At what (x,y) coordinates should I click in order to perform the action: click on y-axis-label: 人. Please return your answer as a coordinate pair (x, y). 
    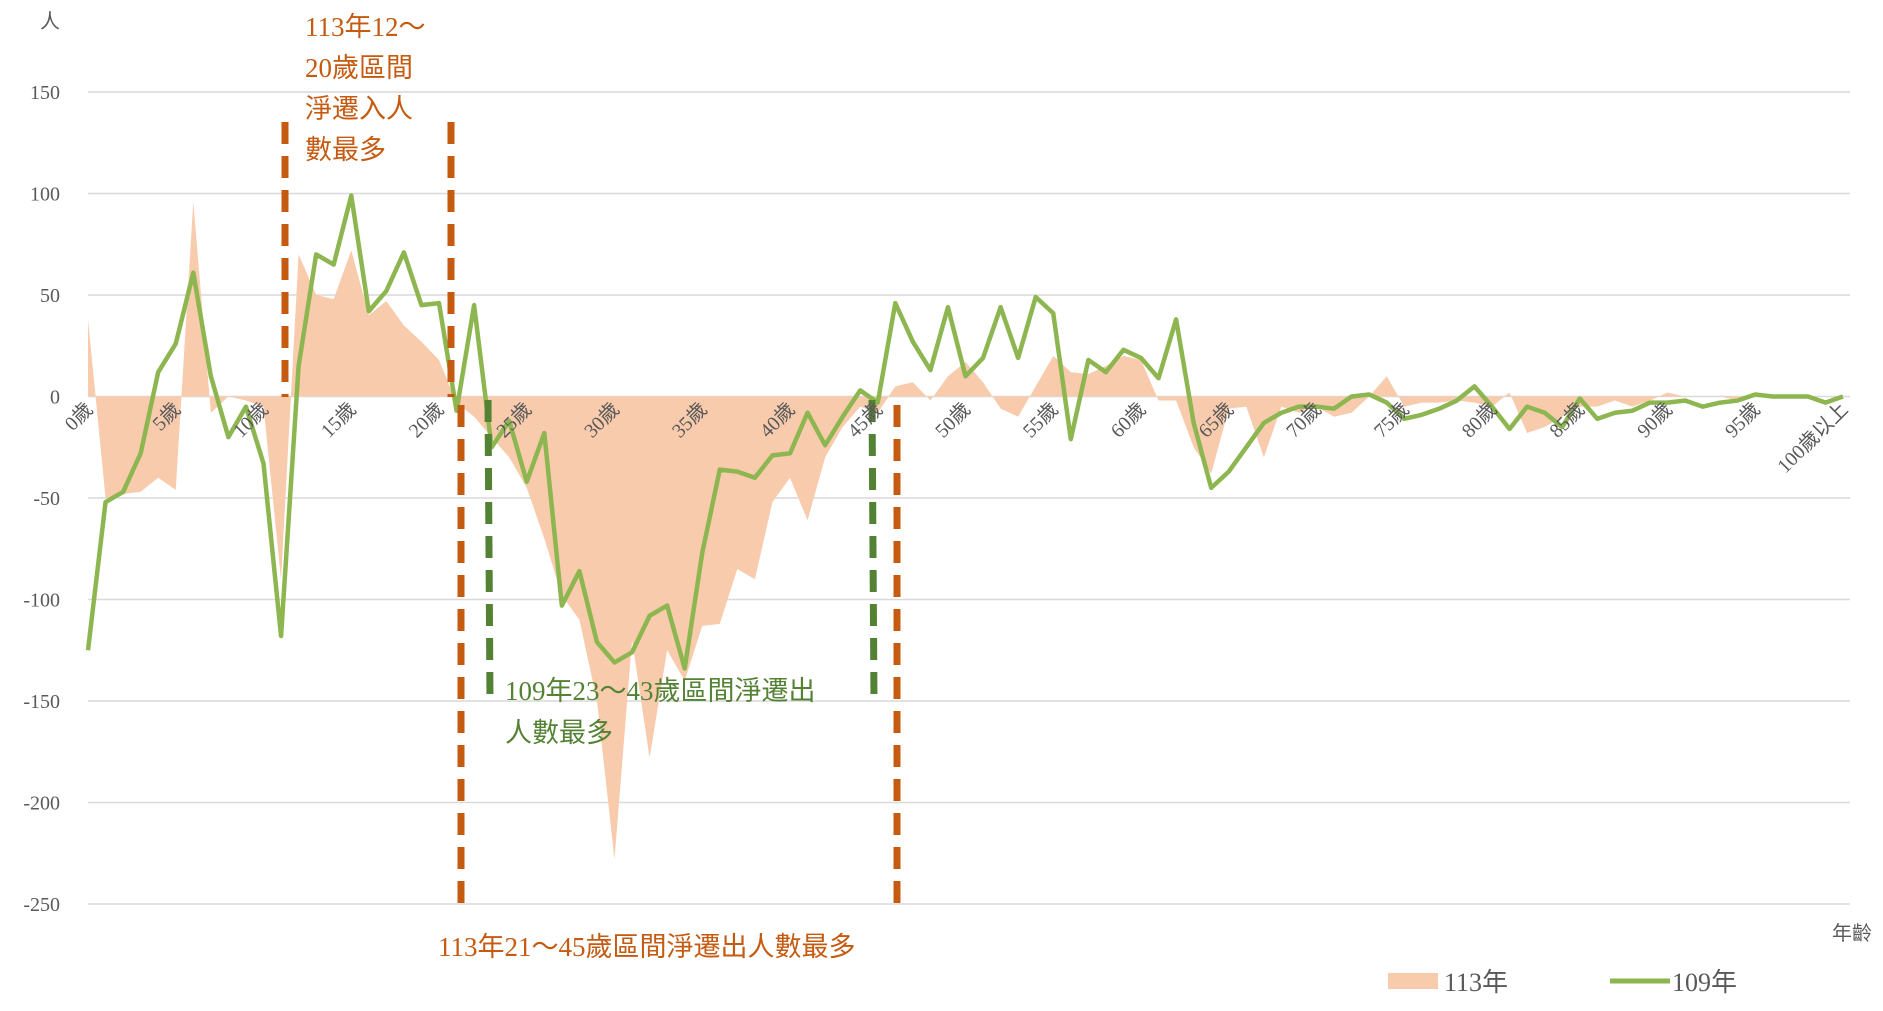
    Looking at the image, I should click on (50, 21).